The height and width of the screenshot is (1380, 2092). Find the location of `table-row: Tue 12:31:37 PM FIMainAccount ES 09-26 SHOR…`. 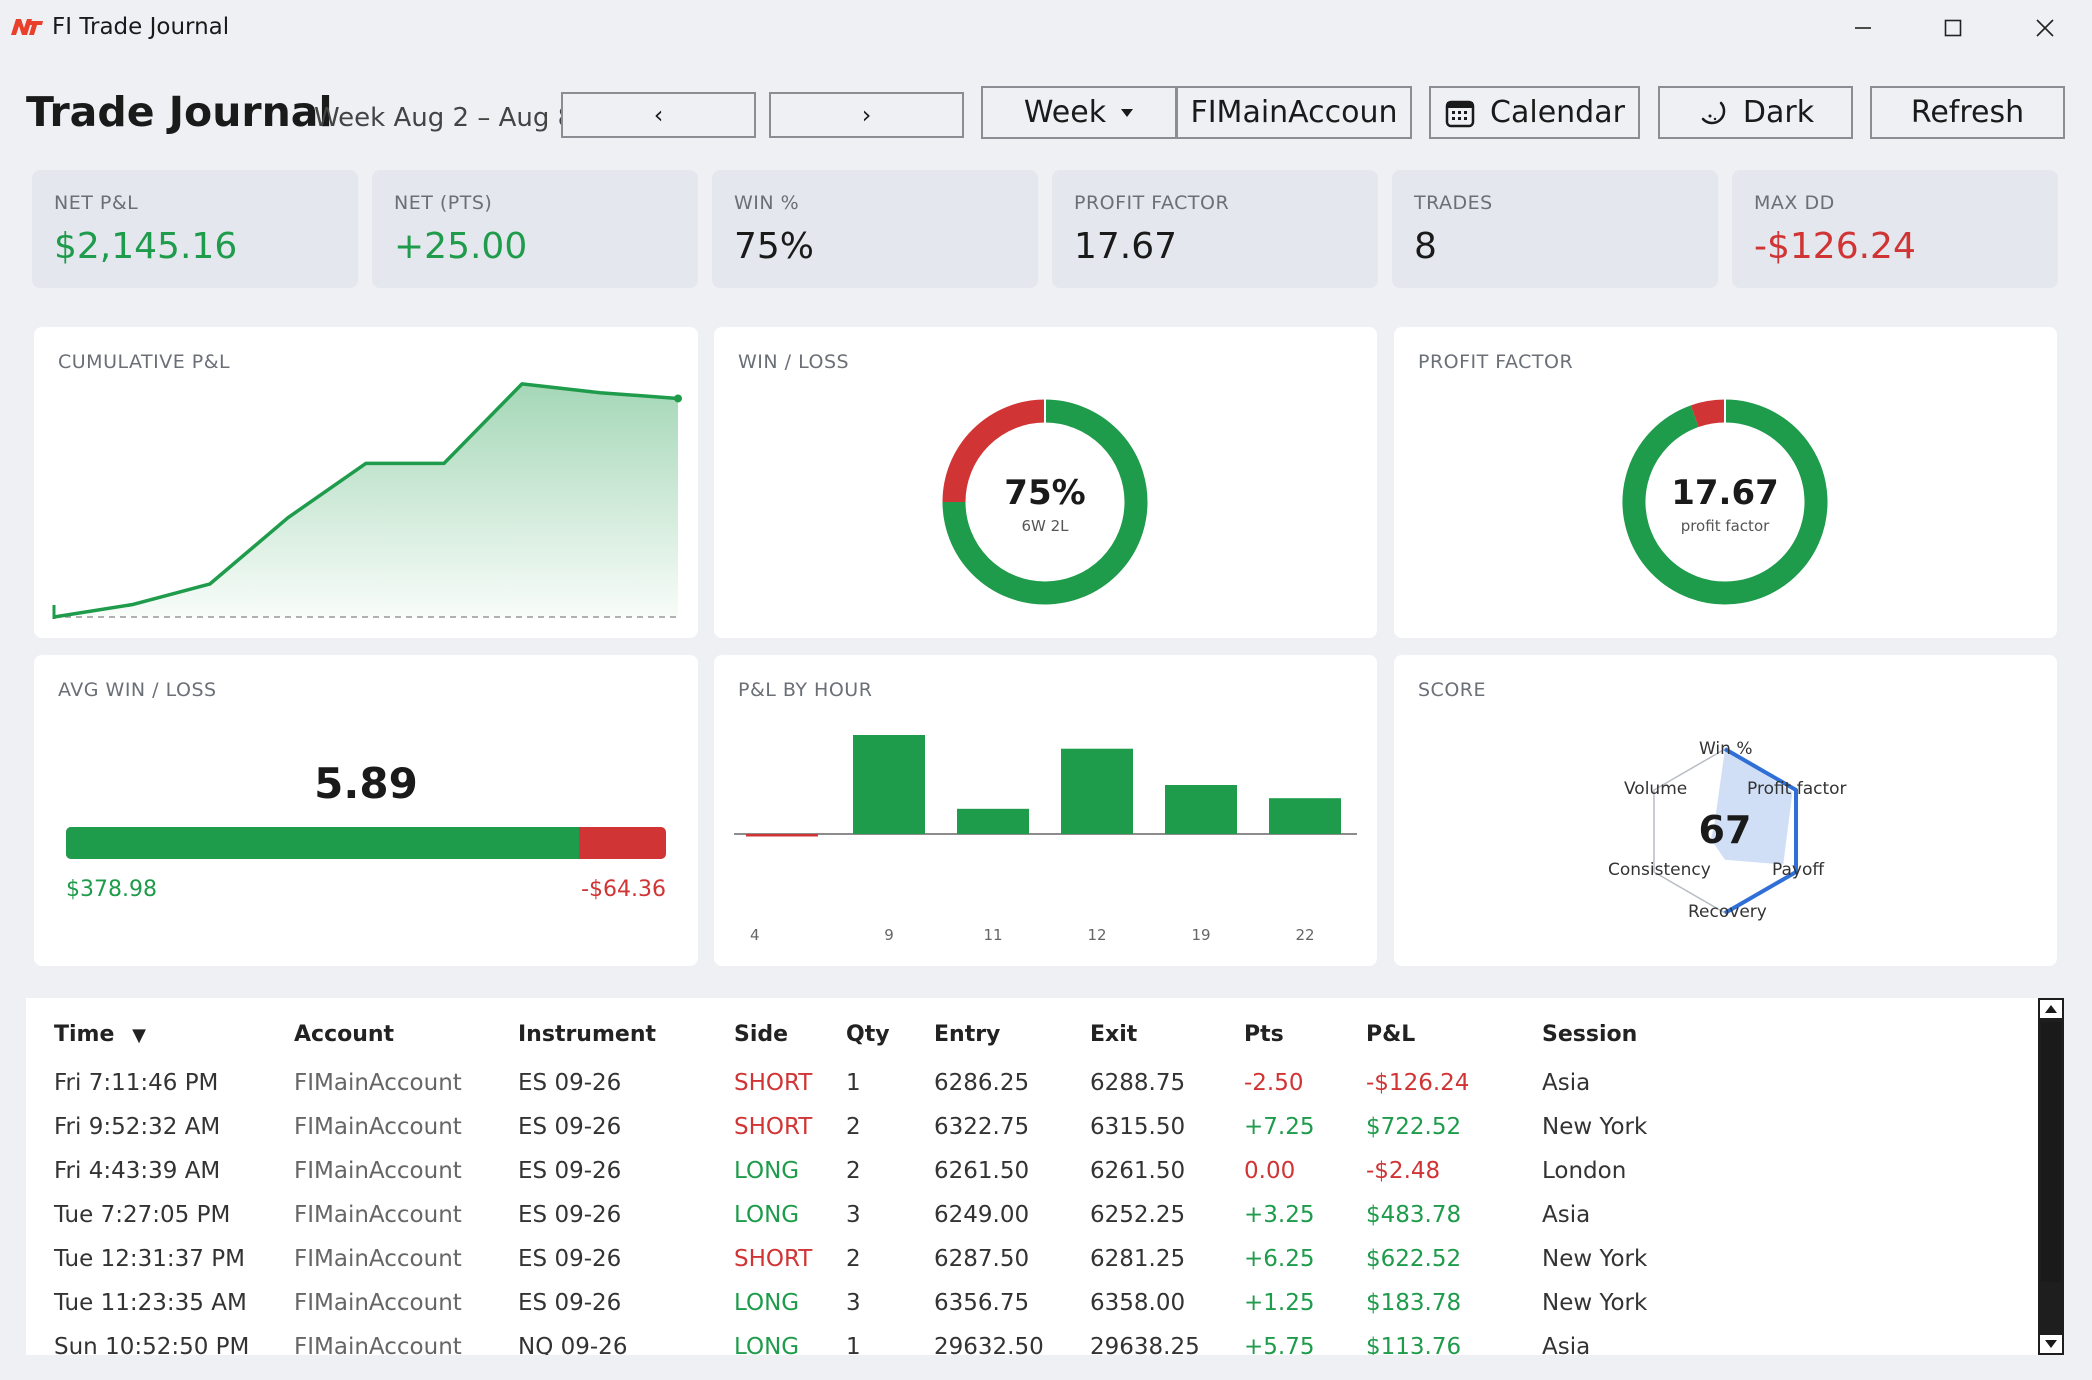

table-row: Tue 12:31:37 PM FIMainAccount ES 09-26 SHOR… is located at coordinates (1034, 1268).